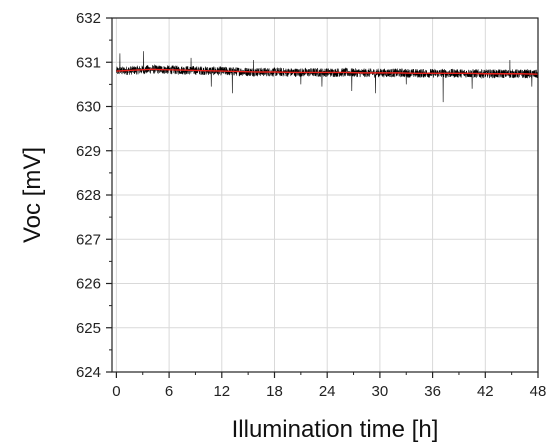 Image resolution: width=558 pixels, height=445 pixels. I want to click on x-tick-label: 48, so click(538, 391).